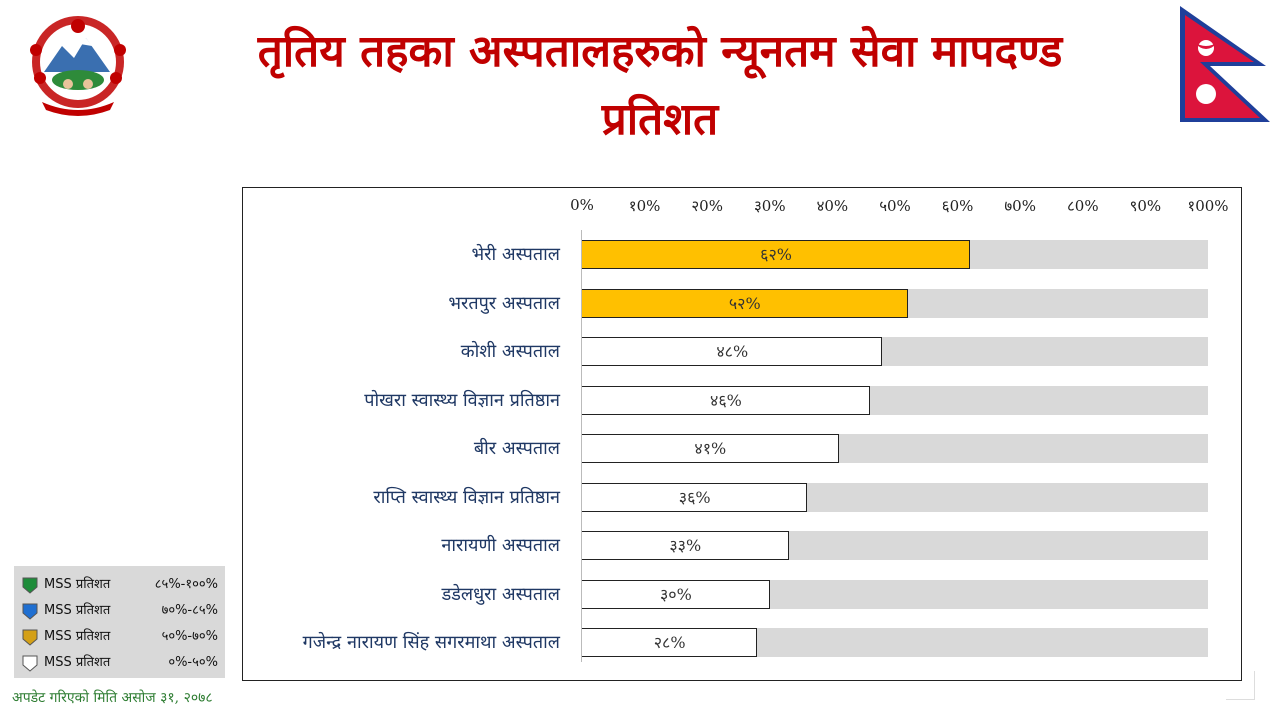  Describe the element at coordinates (1145, 206) in the screenshot. I see `x-tick-label: ९0%` at that location.